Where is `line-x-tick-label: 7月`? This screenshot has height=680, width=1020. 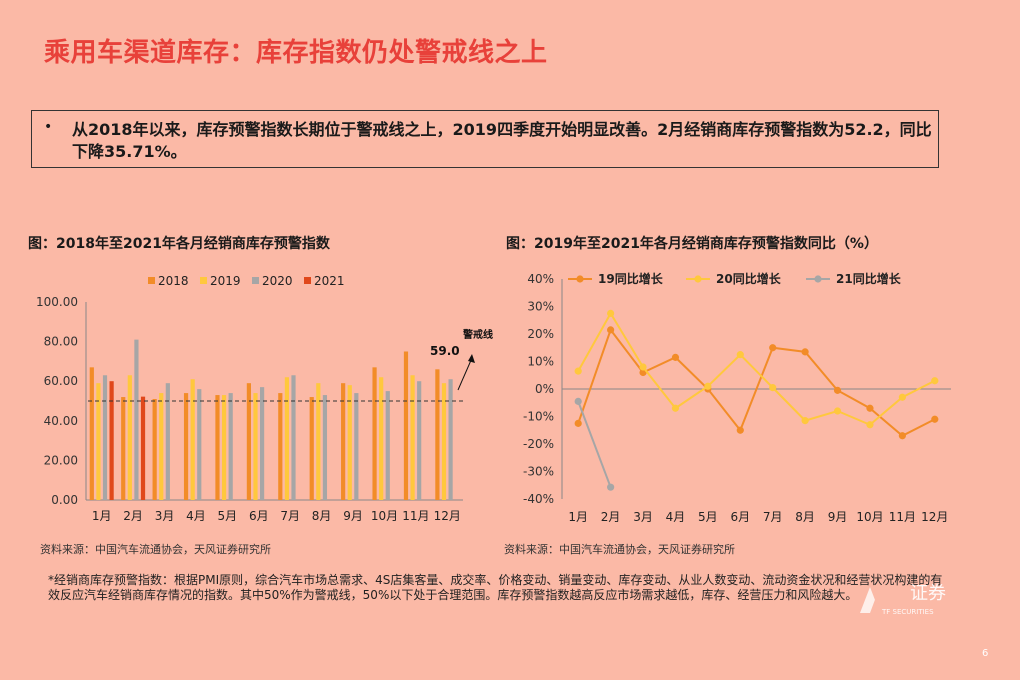
line-x-tick-label: 7月 is located at coordinates (773, 517).